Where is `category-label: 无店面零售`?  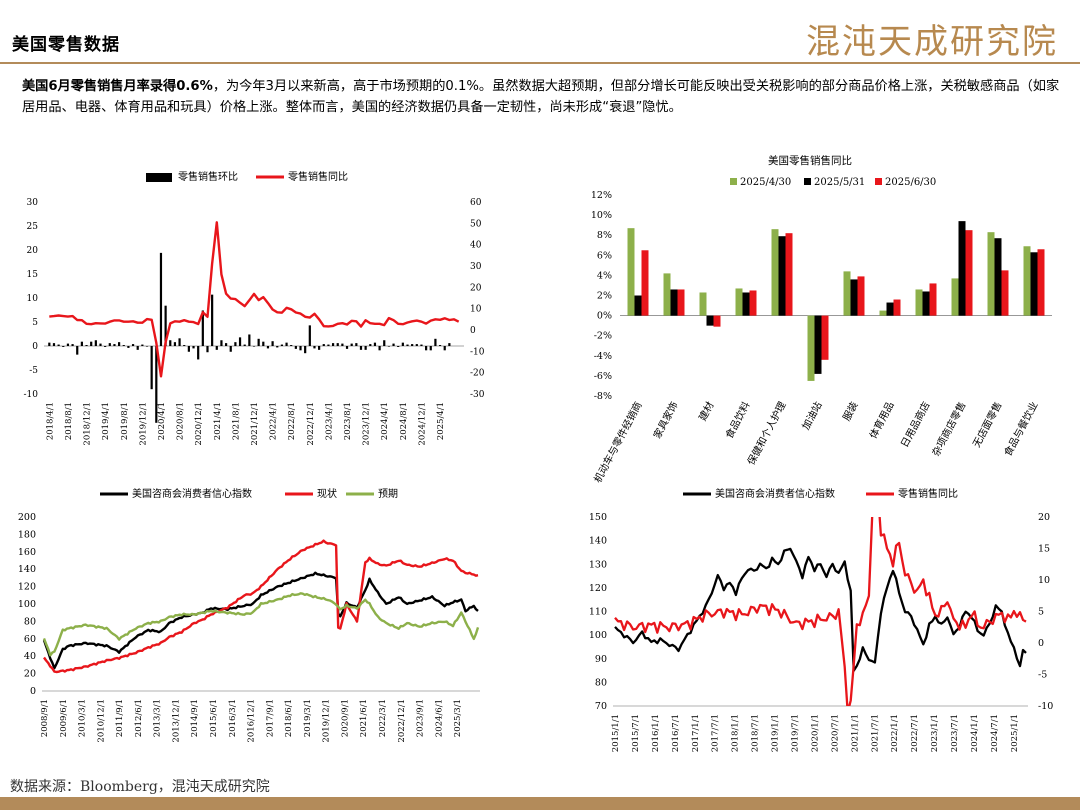
category-label: 无店面零售 is located at coordinates (987, 424).